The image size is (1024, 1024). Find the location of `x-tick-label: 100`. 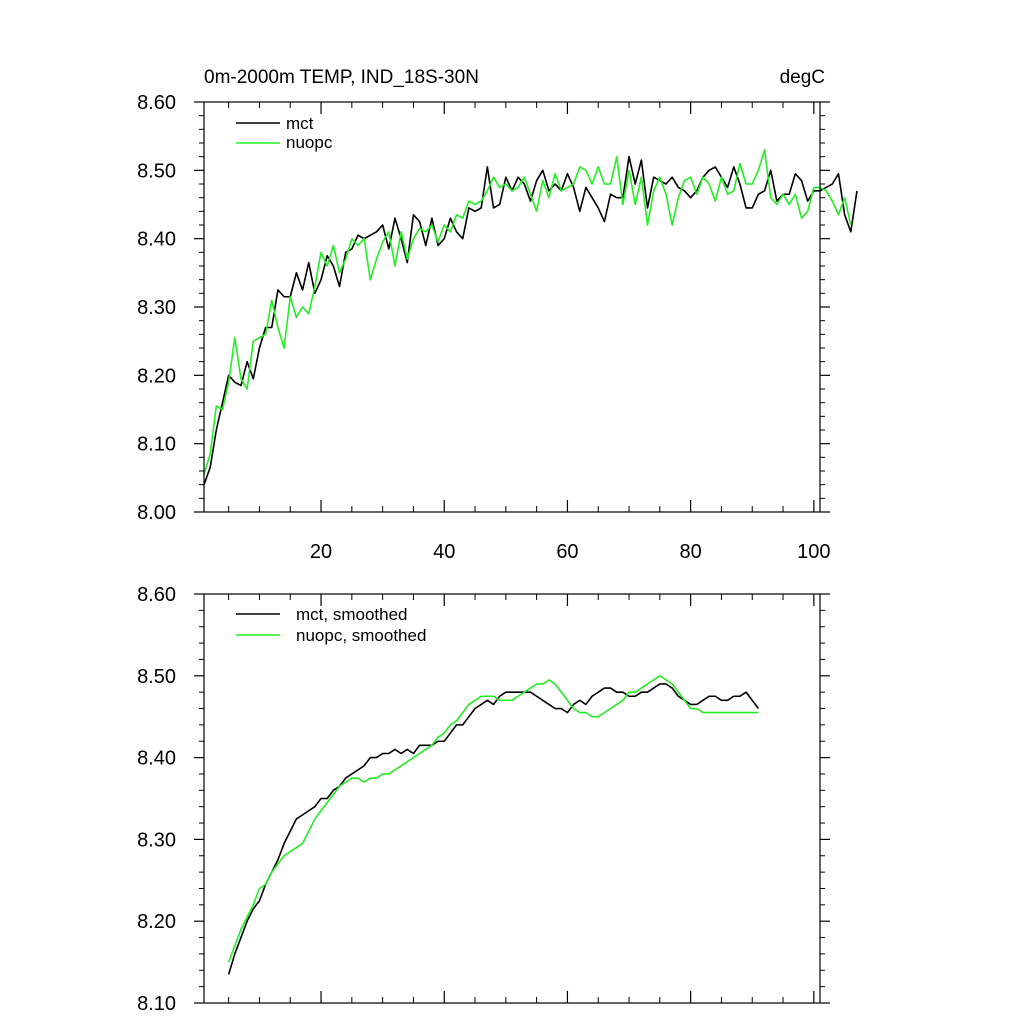

x-tick-label: 100 is located at coordinates (813, 552).